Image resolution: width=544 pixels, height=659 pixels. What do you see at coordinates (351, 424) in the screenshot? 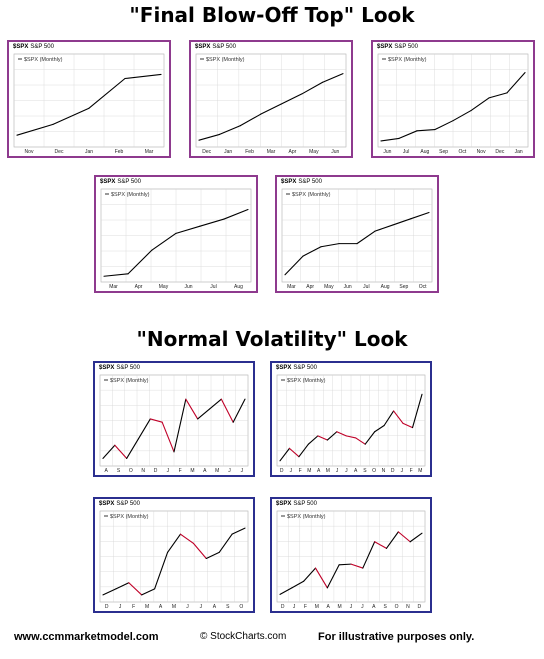
I see `chart-plot: $SPX (Monthly)D J F M A M J J A S O N D J F M` at bounding box center [351, 424].